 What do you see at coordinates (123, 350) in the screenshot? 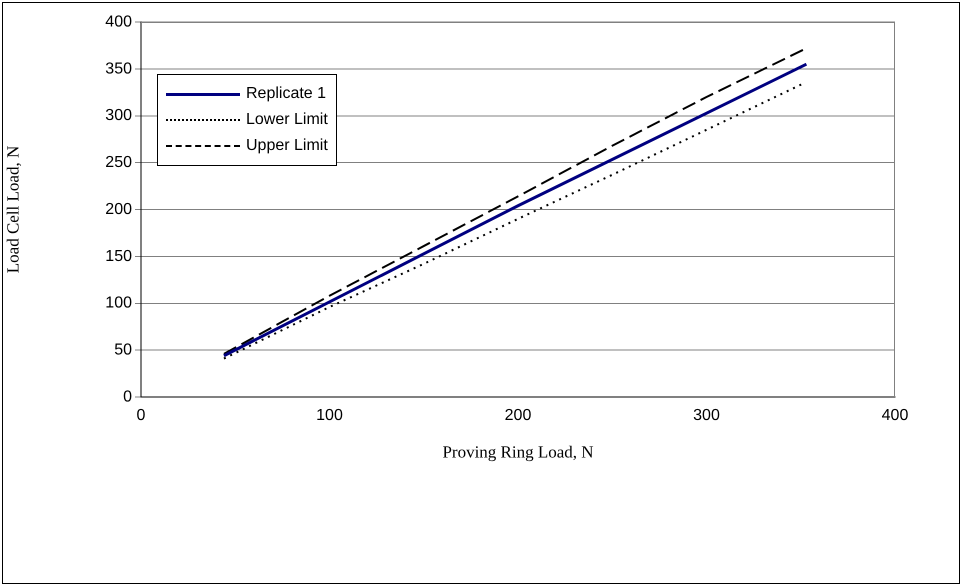
I see `y-tick-label: 50` at bounding box center [123, 350].